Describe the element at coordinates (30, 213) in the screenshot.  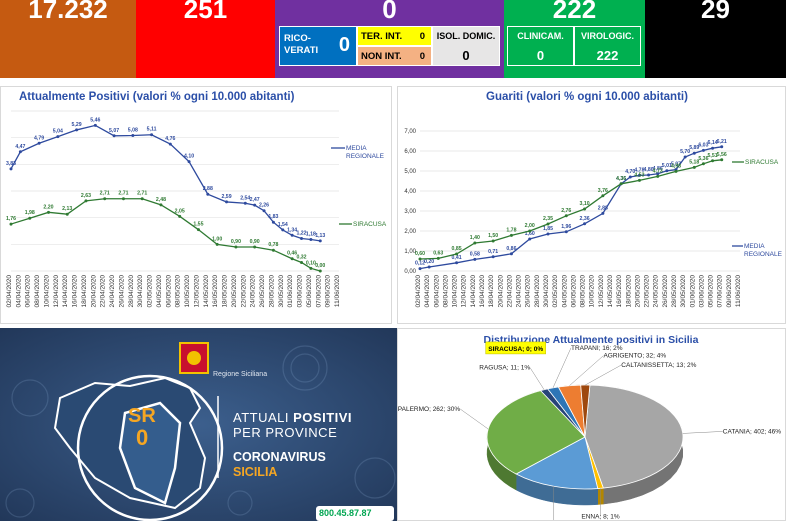
I see `data-label: 1,98` at that location.